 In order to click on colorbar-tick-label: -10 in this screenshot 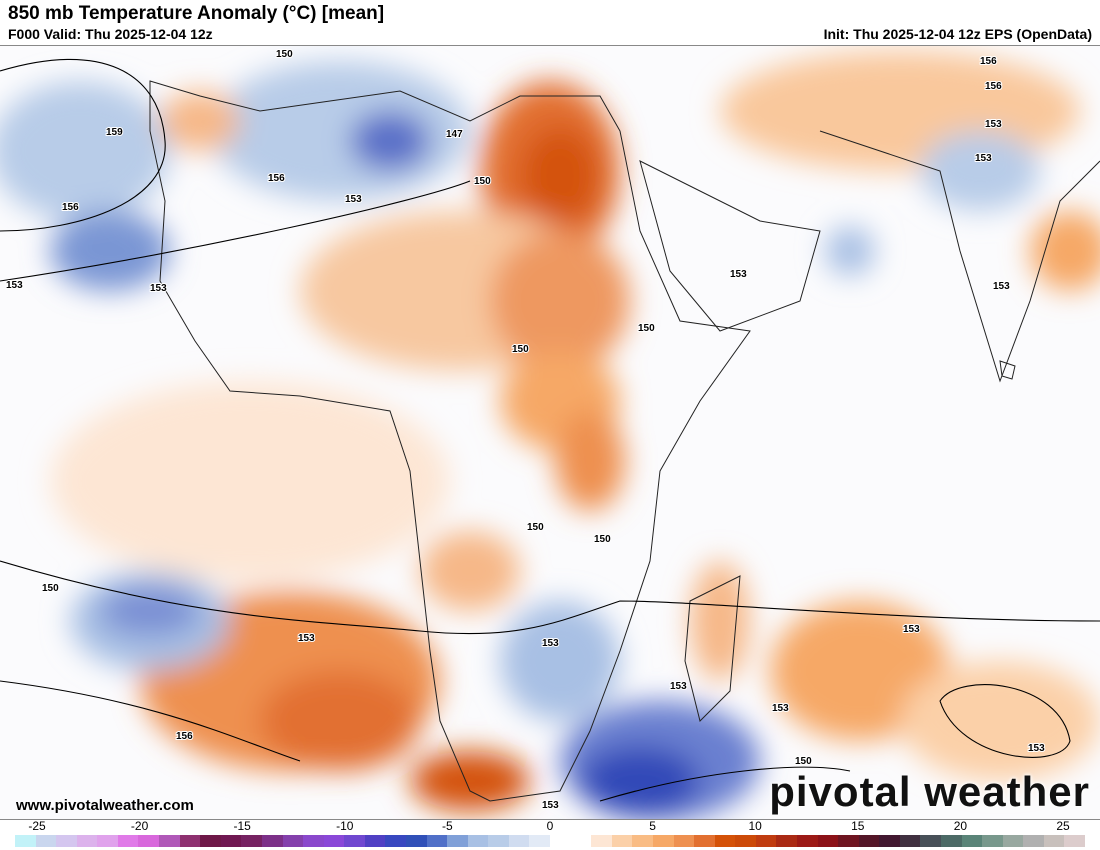, I will do `click(345, 826)`.